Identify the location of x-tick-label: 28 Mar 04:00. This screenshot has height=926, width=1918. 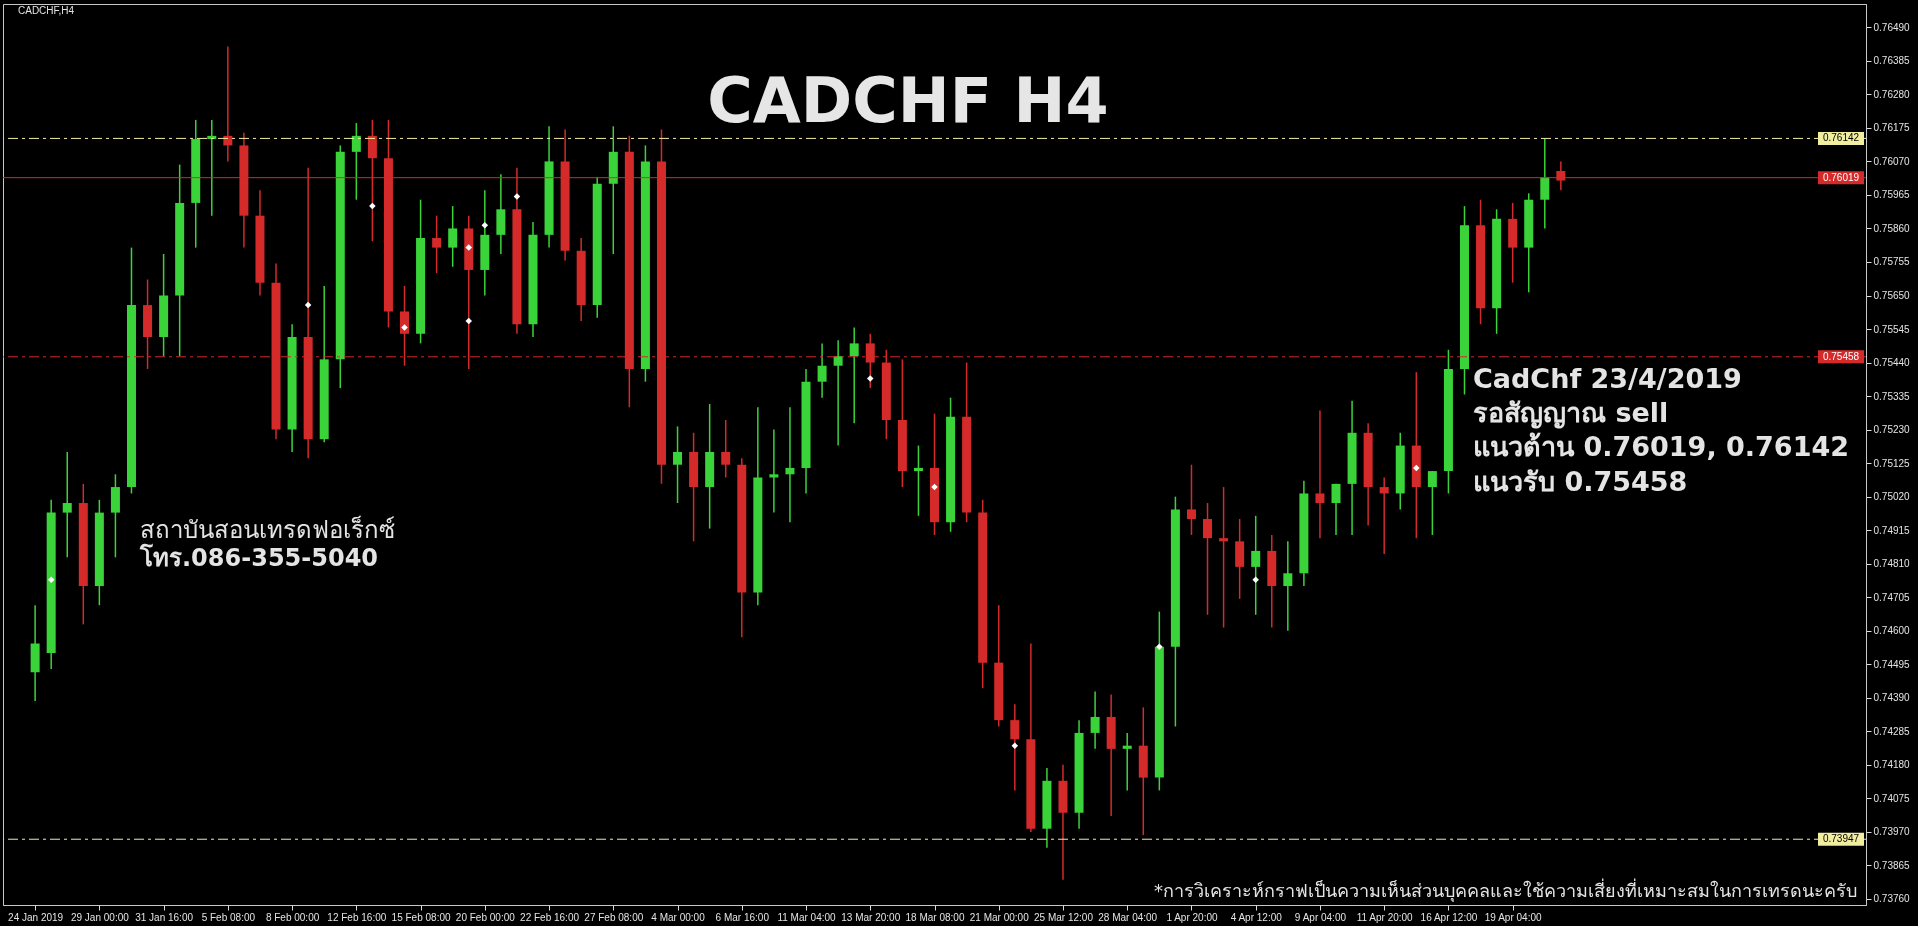
(1128, 917).